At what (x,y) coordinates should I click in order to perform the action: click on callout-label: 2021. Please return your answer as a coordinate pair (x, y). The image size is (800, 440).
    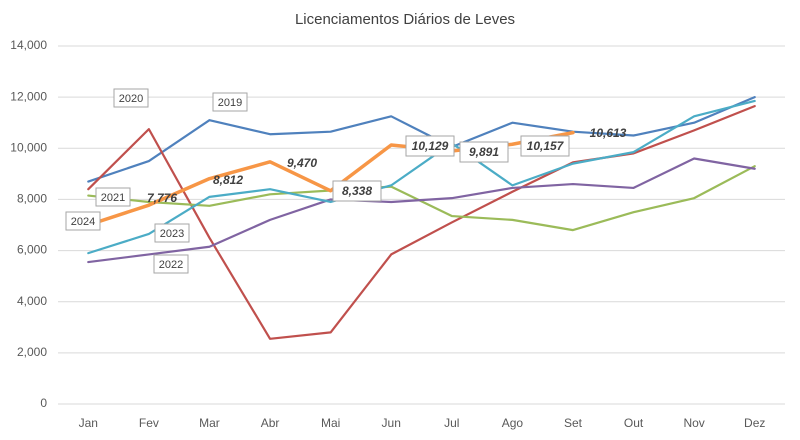
    Looking at the image, I should click on (113, 198).